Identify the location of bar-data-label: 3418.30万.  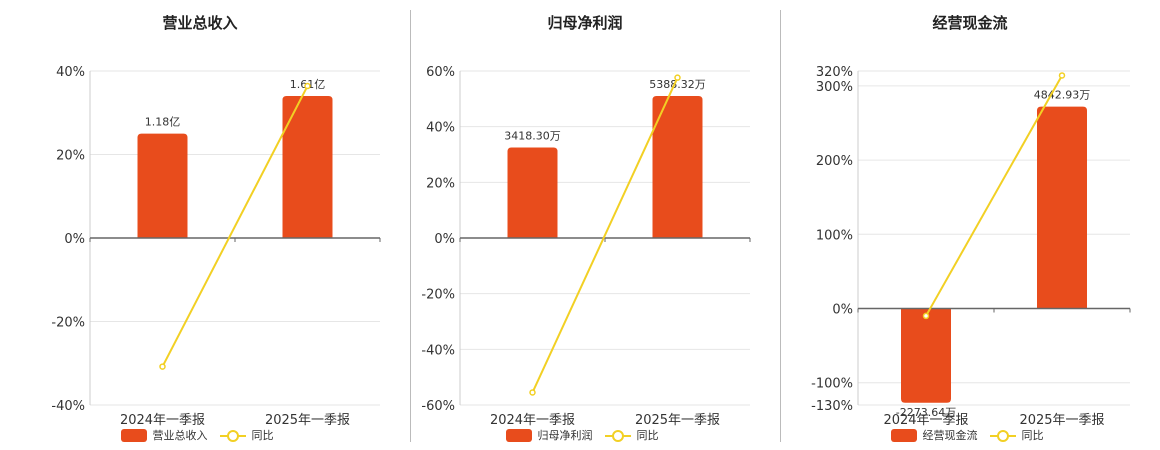
(532, 136).